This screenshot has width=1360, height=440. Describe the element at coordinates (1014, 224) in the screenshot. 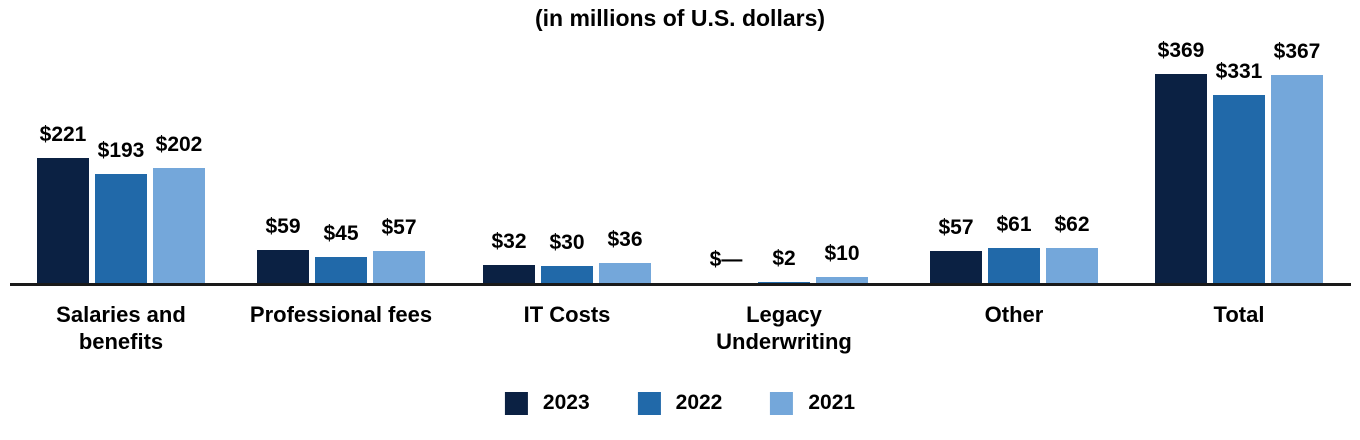

I see `value-label: $61` at that location.